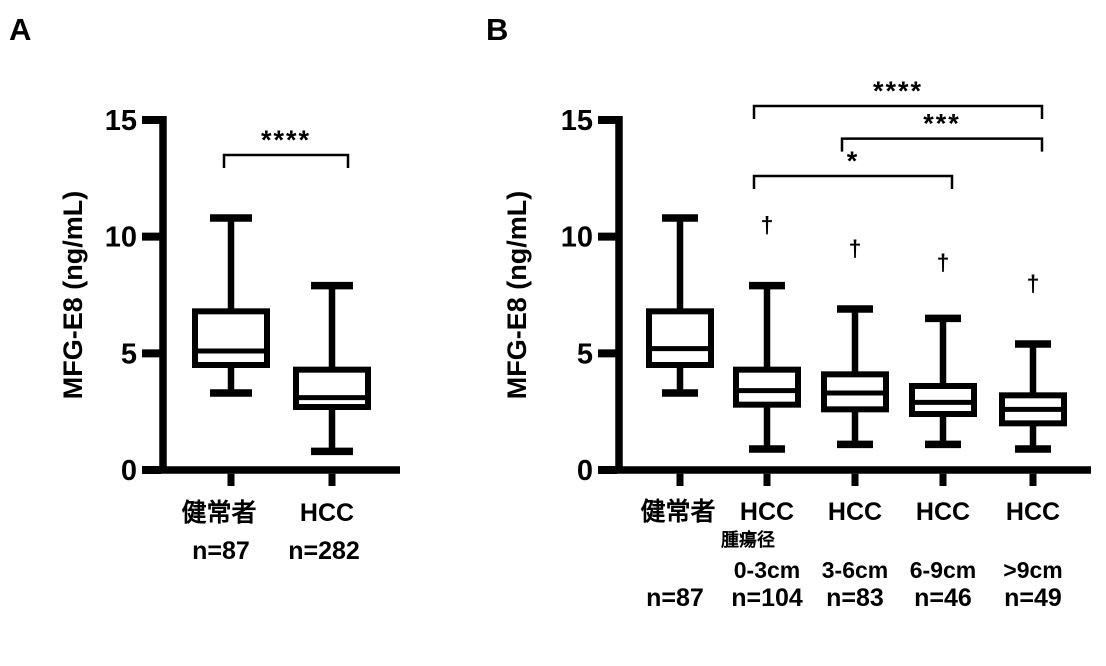 The width and height of the screenshot is (1106, 666). What do you see at coordinates (855, 570) in the screenshot?
I see `size-label-2: 3-6cm` at bounding box center [855, 570].